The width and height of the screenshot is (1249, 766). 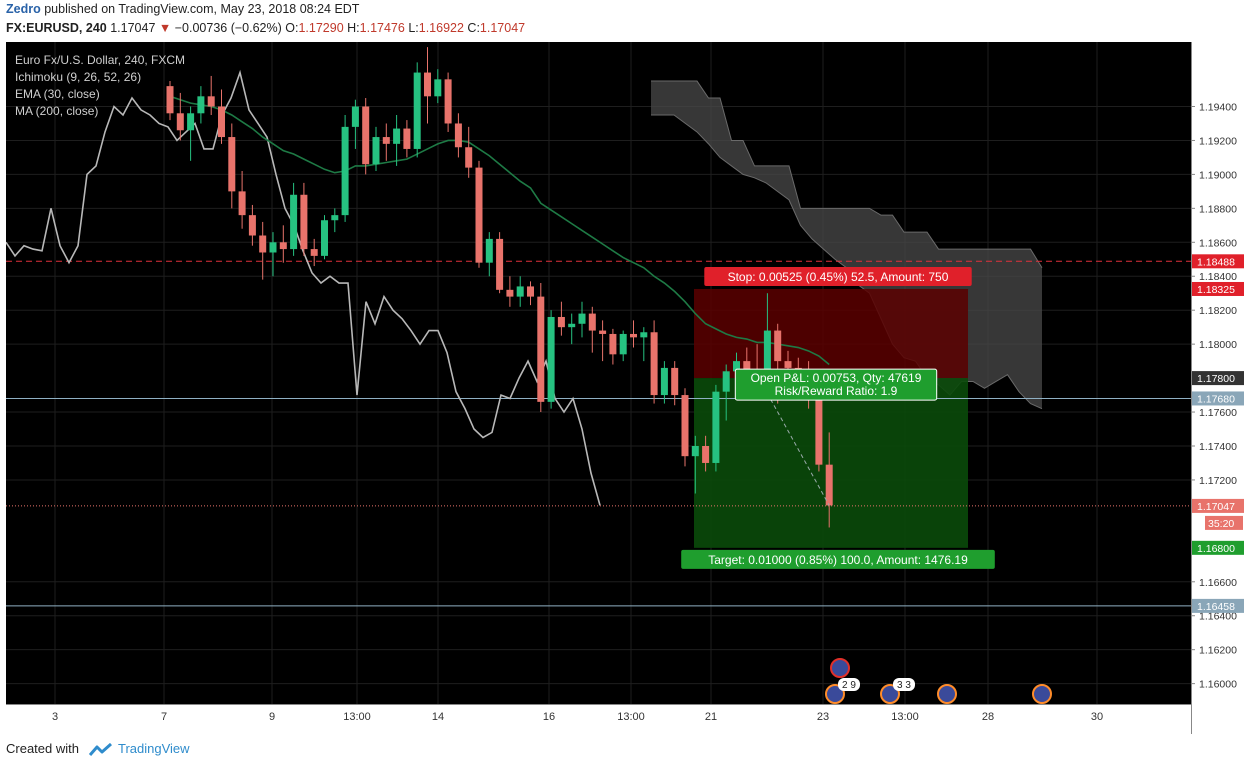 What do you see at coordinates (100, 749) in the screenshot?
I see `tradingview-logo-icon` at bounding box center [100, 749].